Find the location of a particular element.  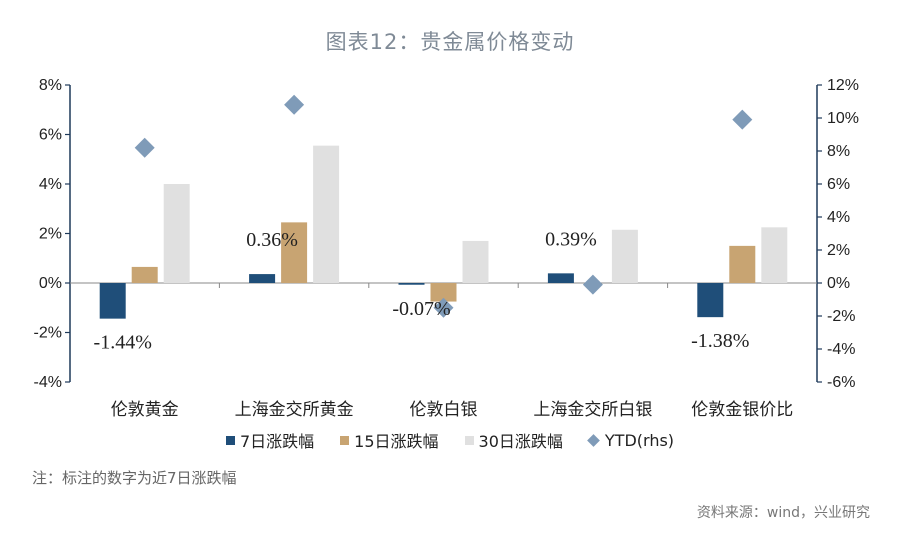

category-label-2: 伦敦白银 is located at coordinates (444, 410).